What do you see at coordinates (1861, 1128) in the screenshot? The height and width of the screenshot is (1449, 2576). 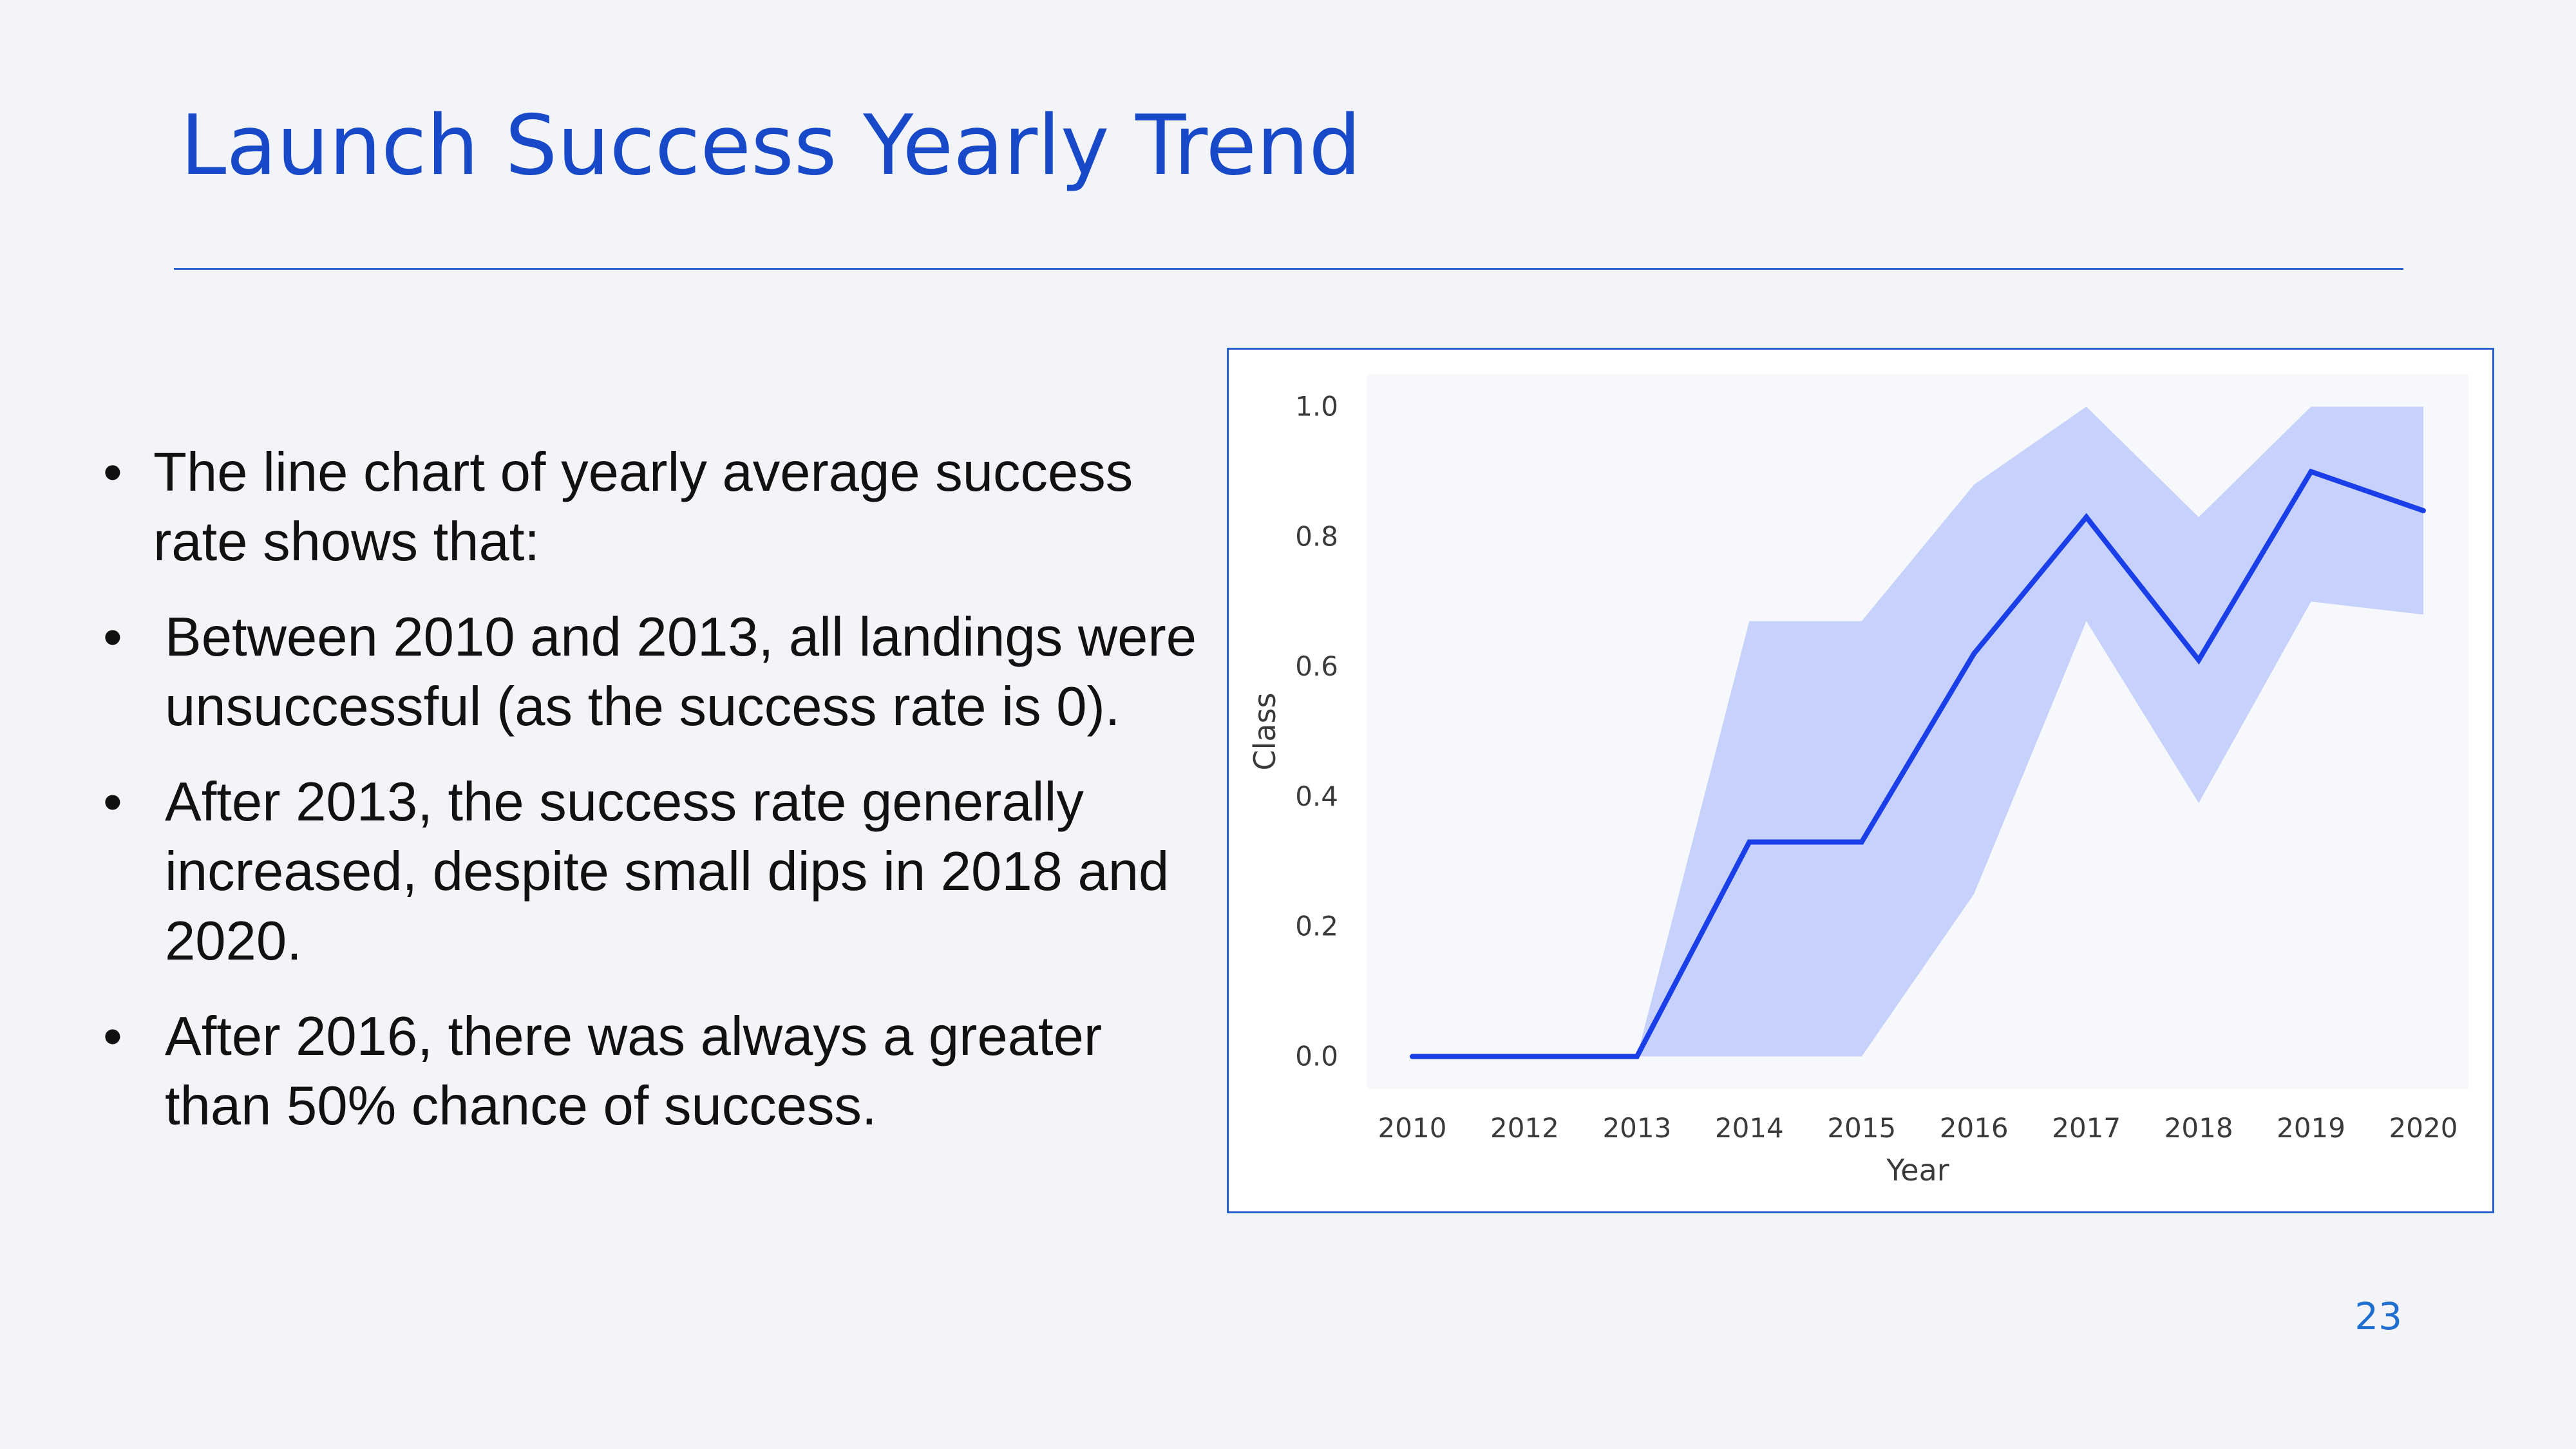 I see `x-tick-label: 2015` at bounding box center [1861, 1128].